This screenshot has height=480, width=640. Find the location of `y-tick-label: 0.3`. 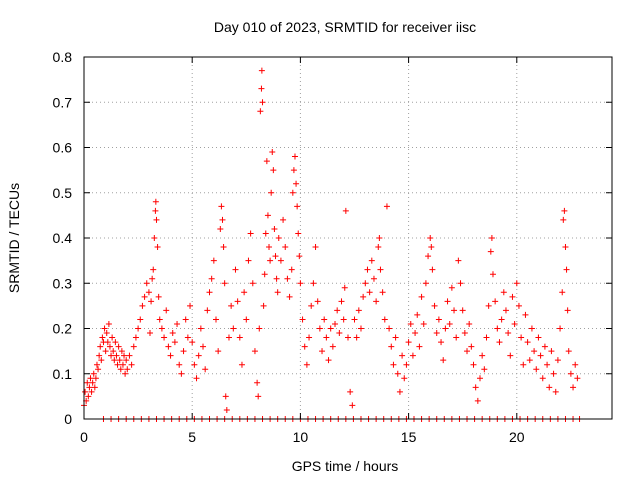

y-tick-label: 0.3 is located at coordinates (63, 283).